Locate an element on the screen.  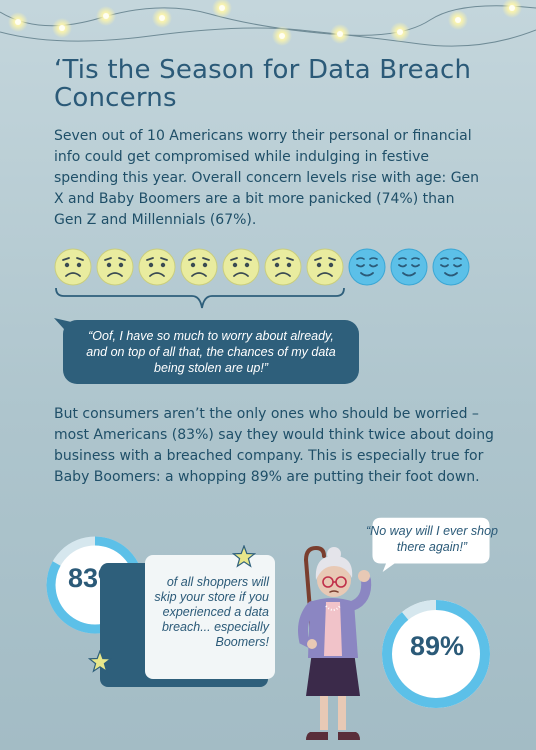
stat-89-ring is located at coordinates (436, 654).